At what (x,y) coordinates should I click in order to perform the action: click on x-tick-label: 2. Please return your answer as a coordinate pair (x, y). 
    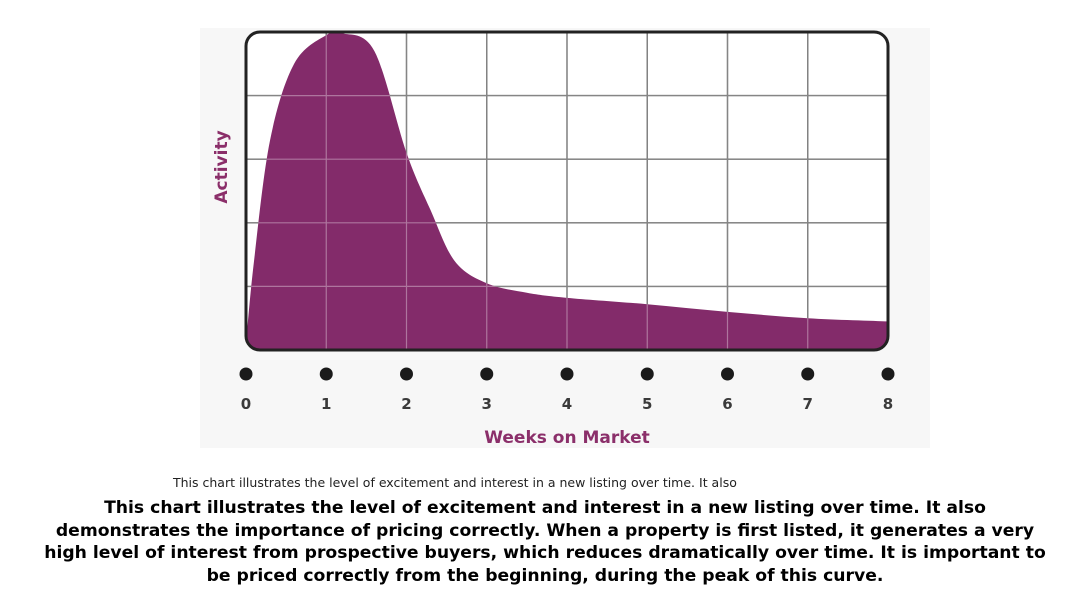
    Looking at the image, I should click on (406, 404).